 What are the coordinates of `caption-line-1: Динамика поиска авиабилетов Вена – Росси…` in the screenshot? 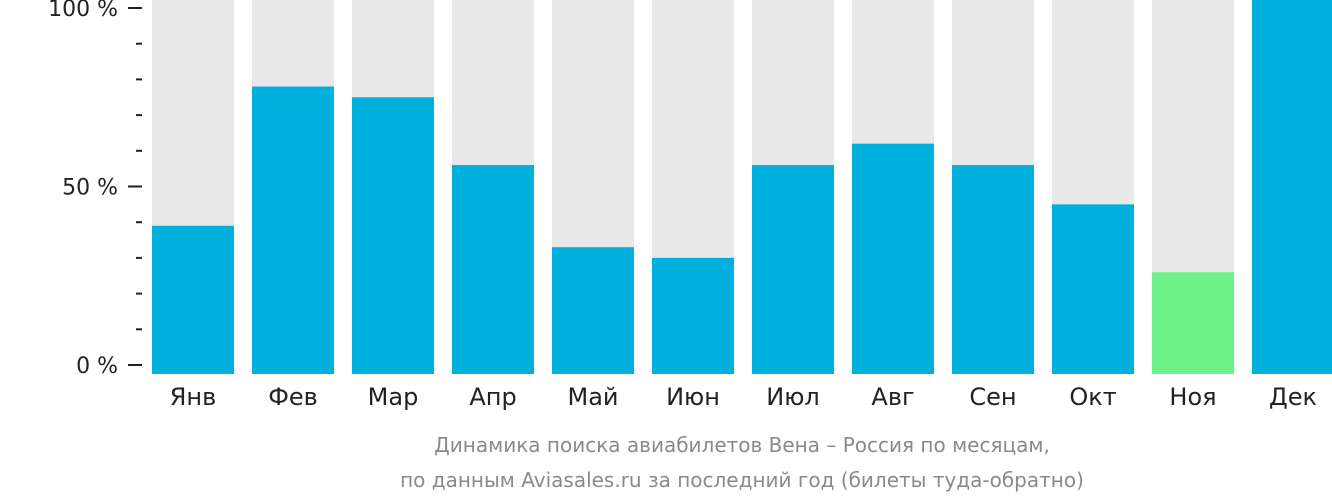 It's located at (742, 445).